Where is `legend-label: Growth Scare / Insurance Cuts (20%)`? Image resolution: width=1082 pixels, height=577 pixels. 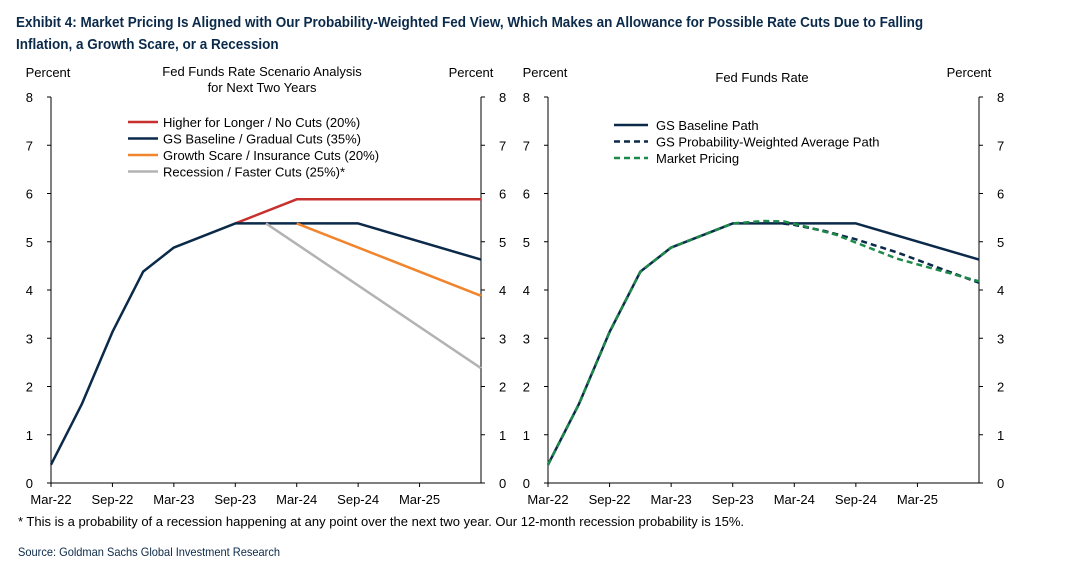 legend-label: Growth Scare / Insurance Cuts (20%) is located at coordinates (271, 155).